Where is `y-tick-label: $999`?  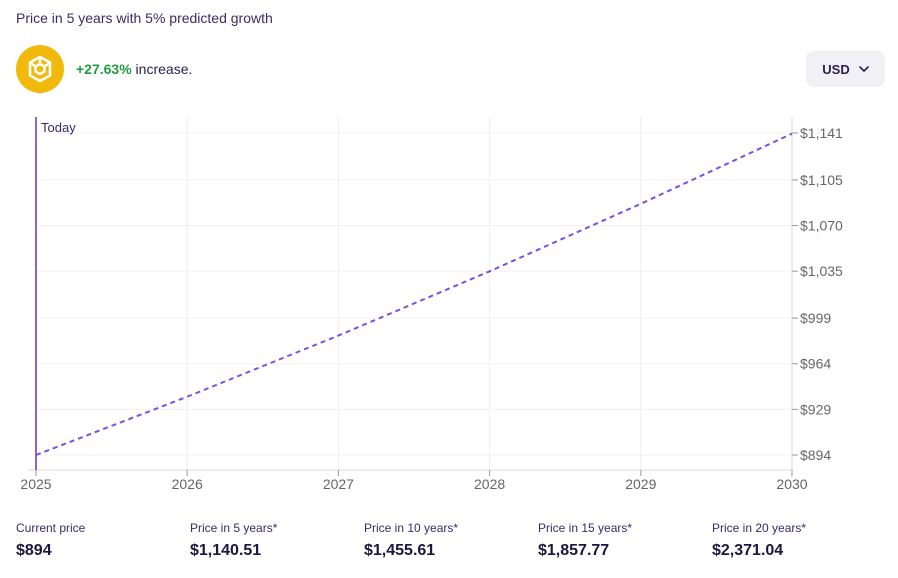
y-tick-label: $999 is located at coordinates (815, 318).